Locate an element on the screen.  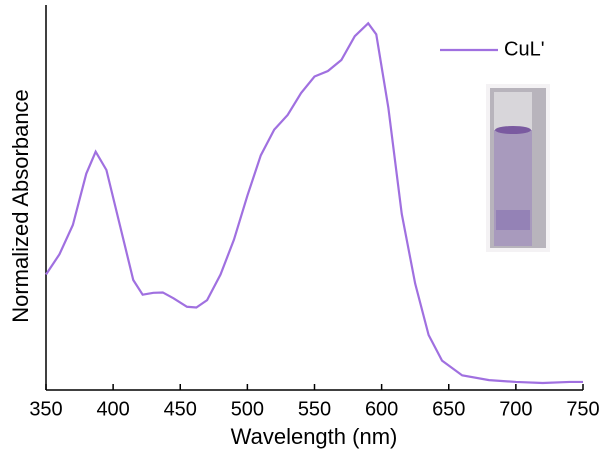
cuvette-top is located at coordinates (513, 111).